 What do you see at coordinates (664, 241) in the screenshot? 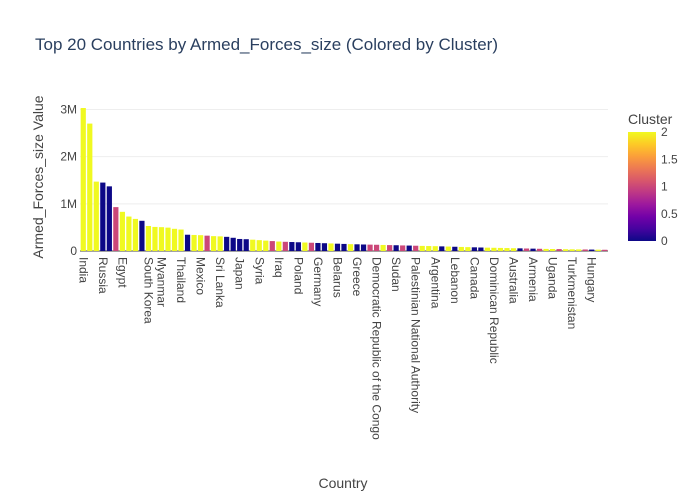
I see `colorbar-tick-label: 0` at bounding box center [664, 241].